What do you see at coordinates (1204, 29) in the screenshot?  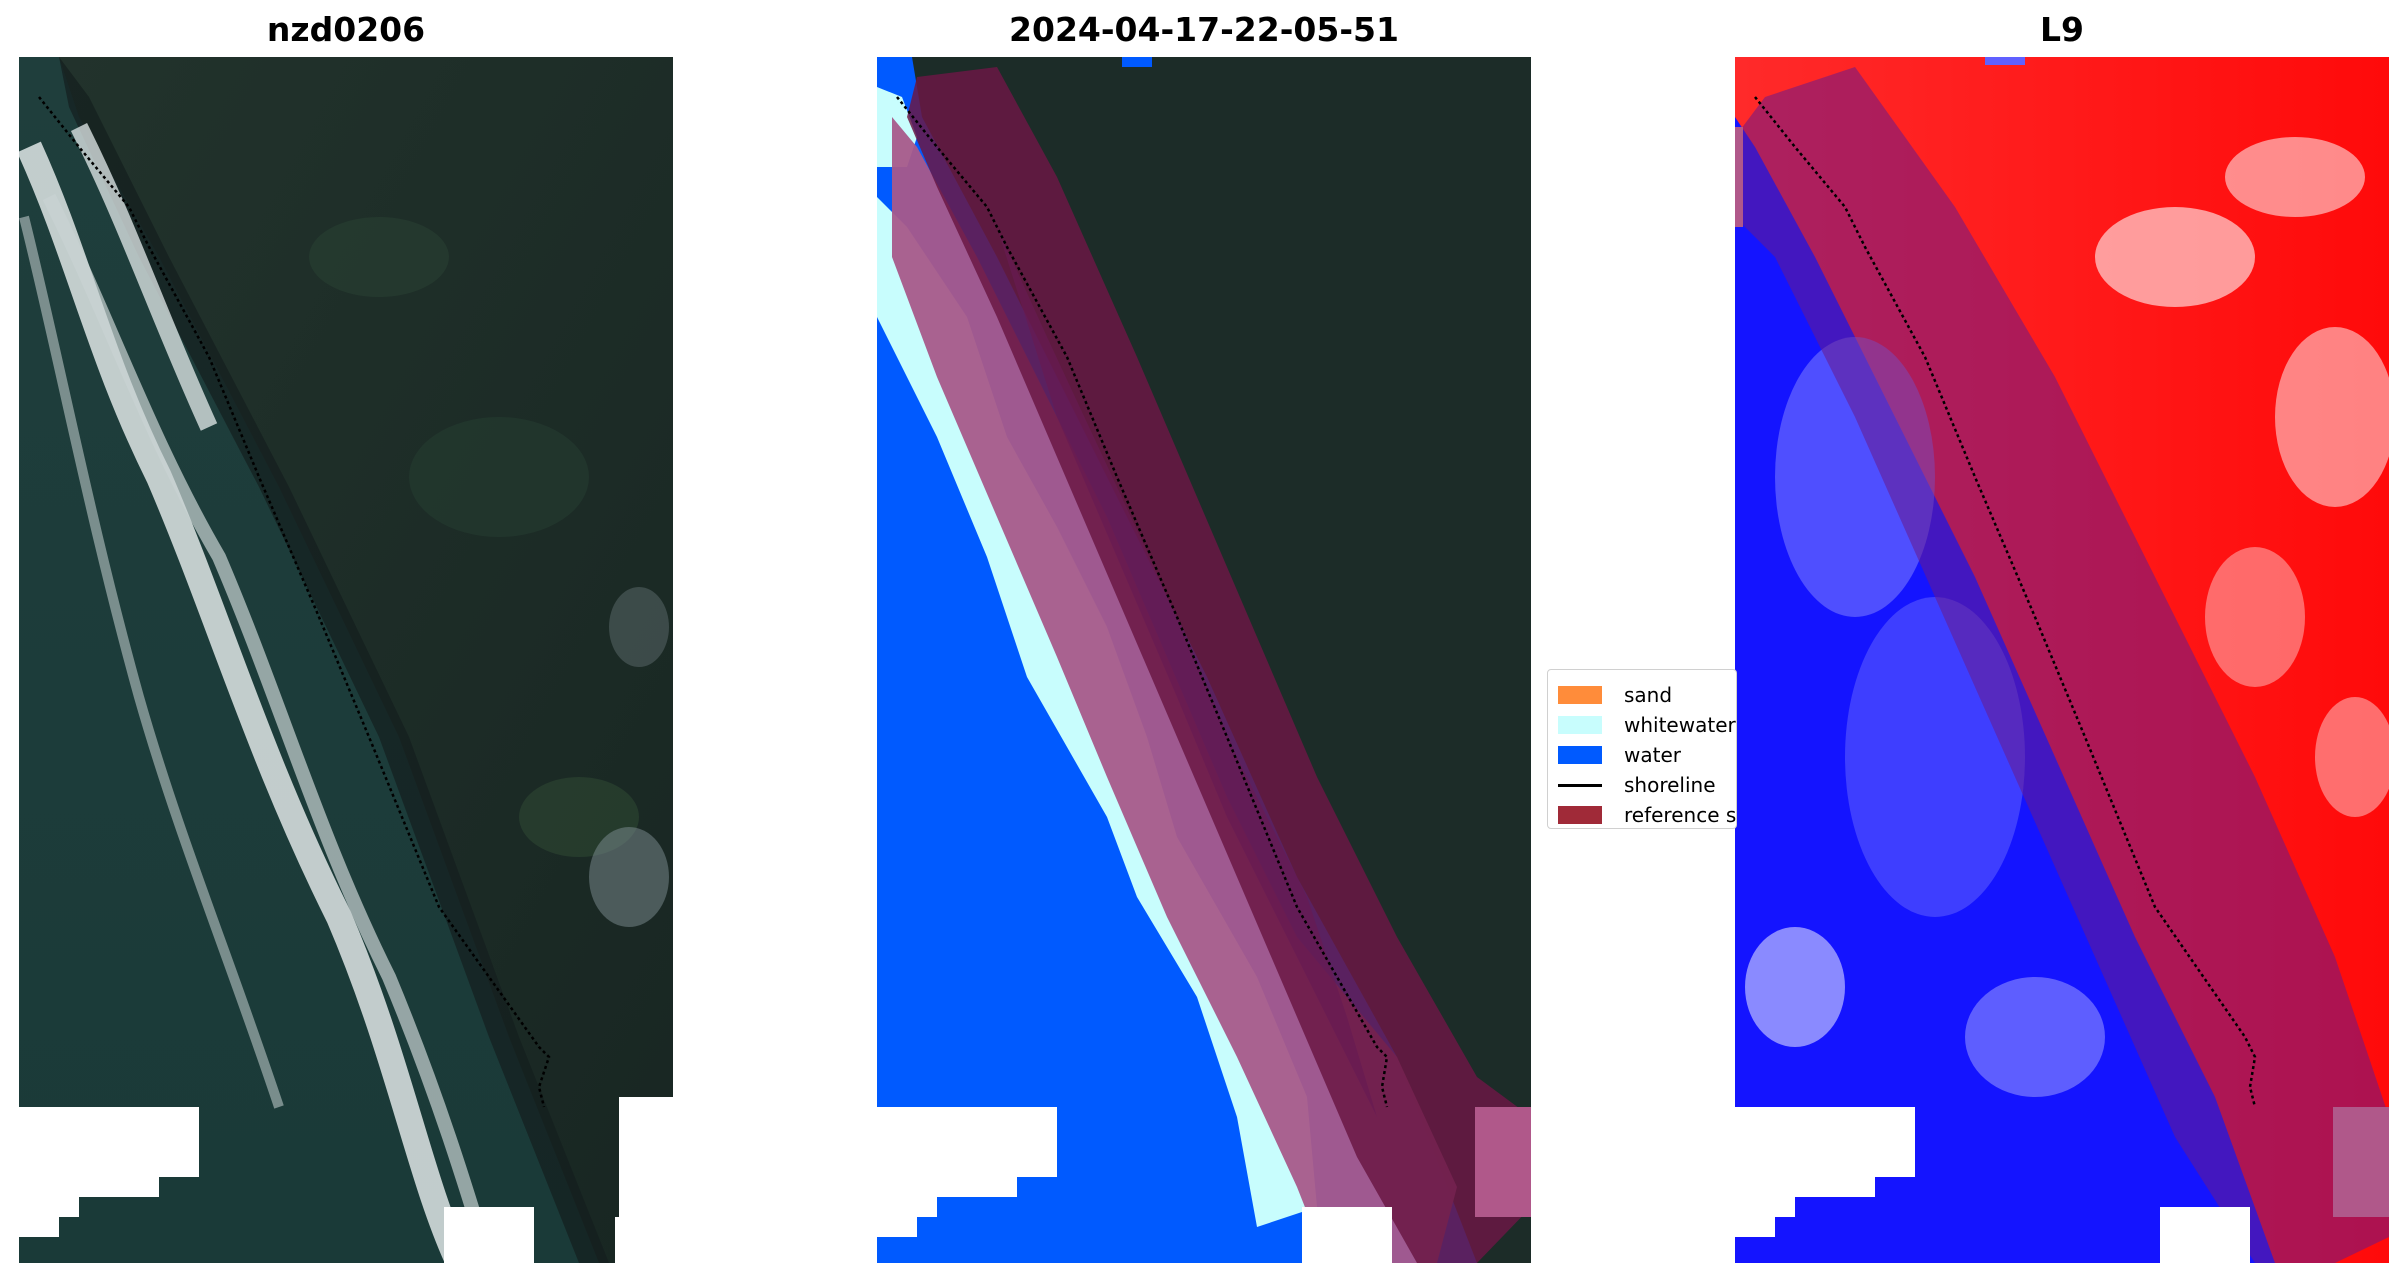 I see `panel-title-classified: 2024-04-17-22-05-51` at bounding box center [1204, 29].